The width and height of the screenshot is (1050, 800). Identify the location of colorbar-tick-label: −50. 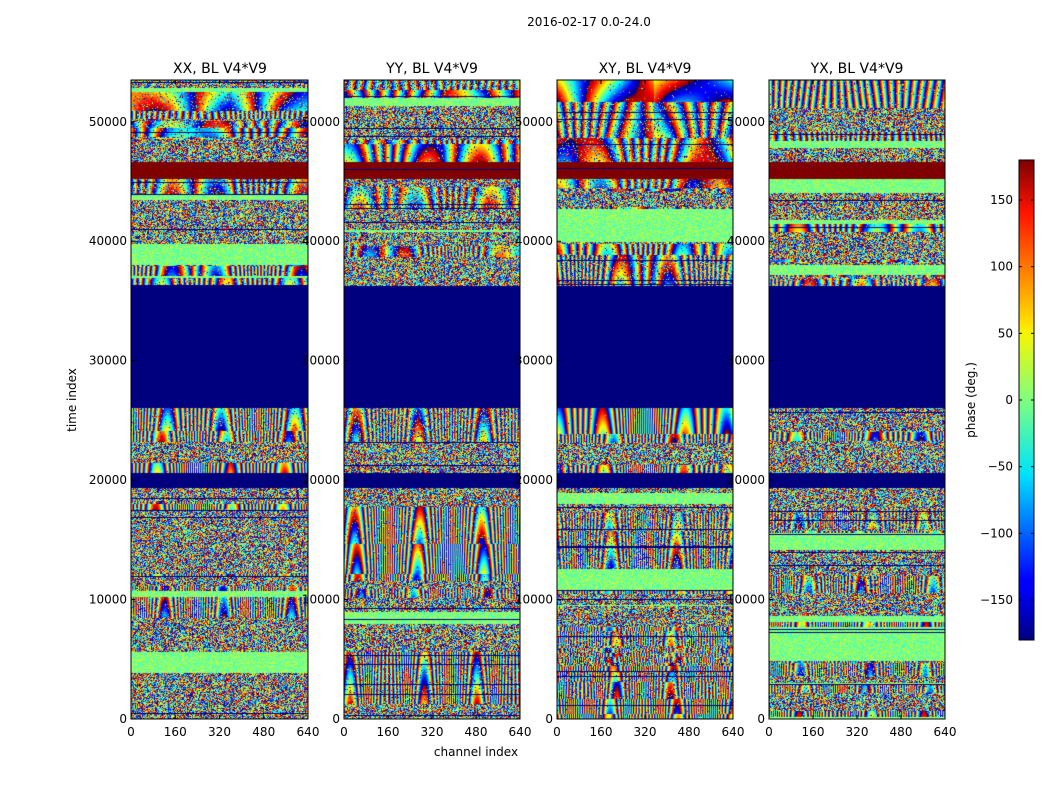
(1000, 467).